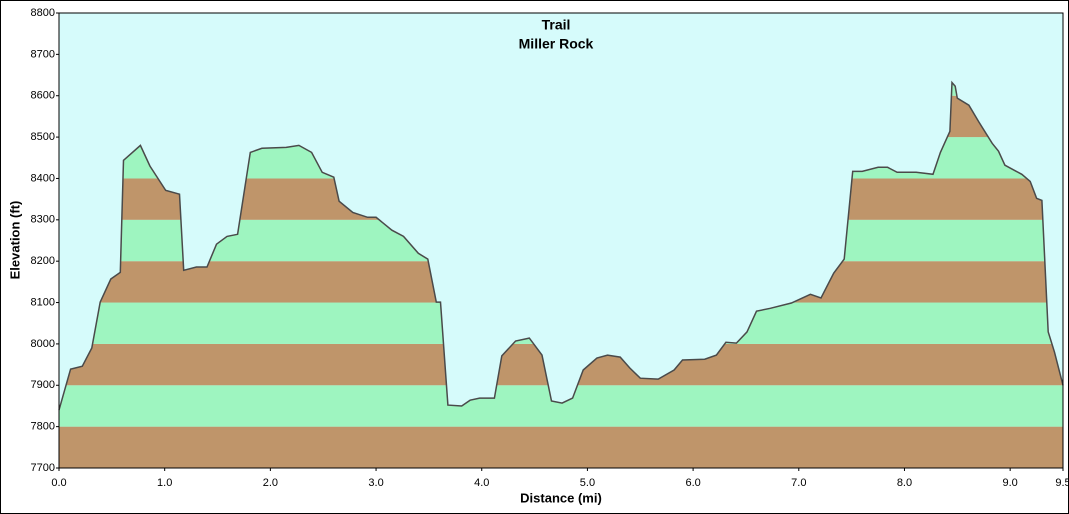 Image resolution: width=1069 pixels, height=514 pixels. I want to click on y-axis-label: Elevation (ft), so click(14, 240).